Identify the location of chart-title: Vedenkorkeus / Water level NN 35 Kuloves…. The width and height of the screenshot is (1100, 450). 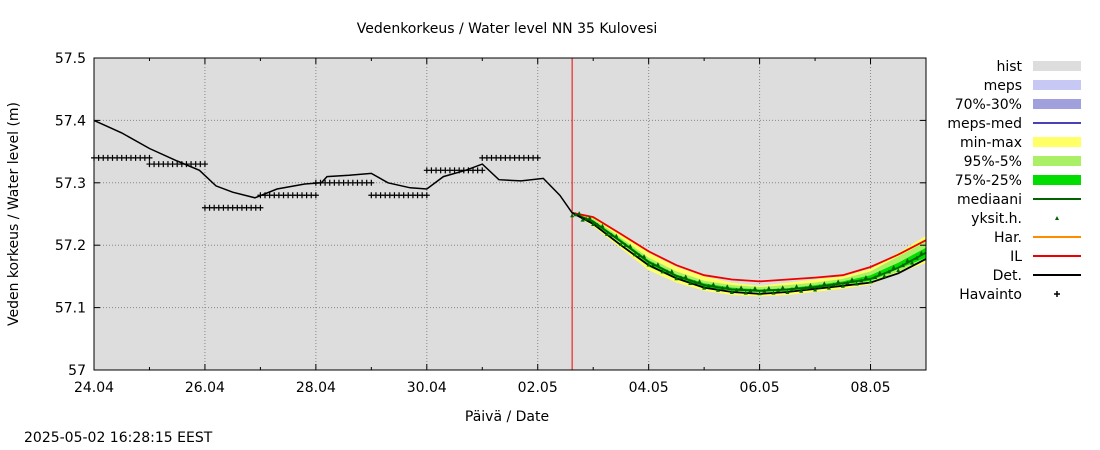
(507, 29).